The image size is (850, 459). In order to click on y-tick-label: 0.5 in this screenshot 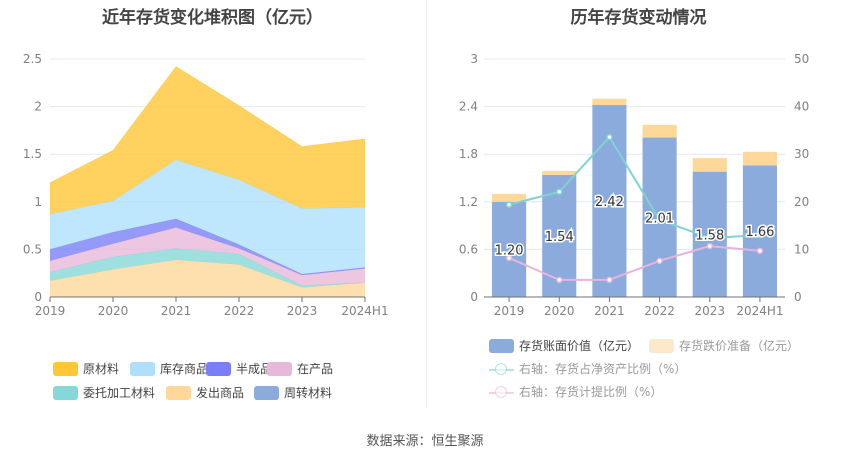, I will do `click(32, 249)`.